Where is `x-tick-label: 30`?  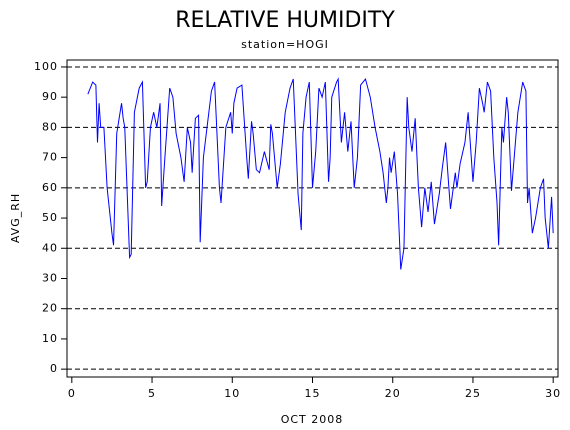
x-tick-label: 30 is located at coordinates (553, 393).